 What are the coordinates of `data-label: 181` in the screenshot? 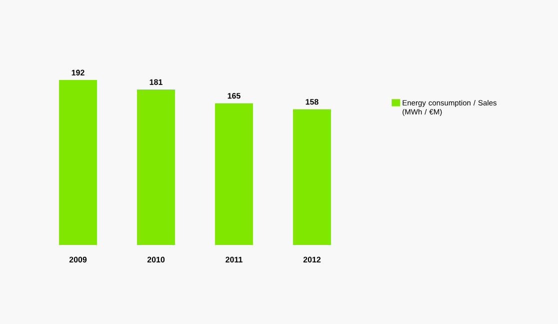 It's located at (156, 82).